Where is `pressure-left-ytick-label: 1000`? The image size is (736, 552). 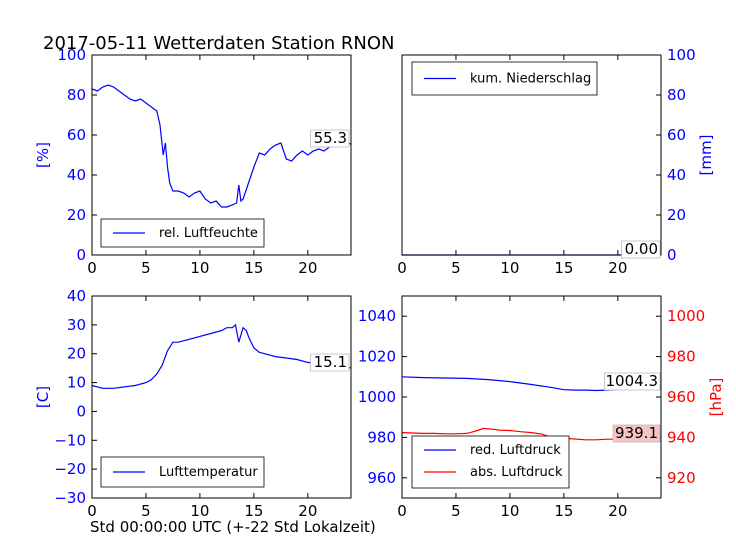
pressure-left-ytick-label: 1000 is located at coordinates (377, 397).